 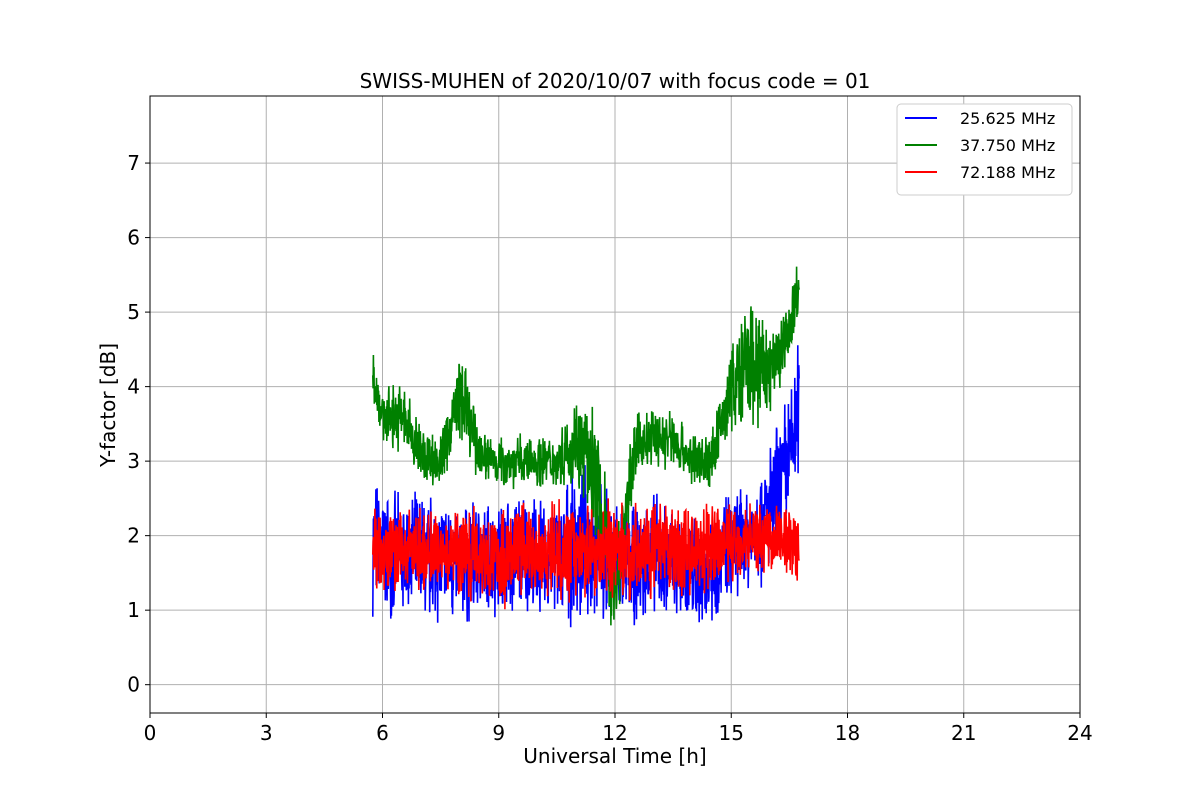 I want to click on x-tick-label: 6, so click(x=382, y=733).